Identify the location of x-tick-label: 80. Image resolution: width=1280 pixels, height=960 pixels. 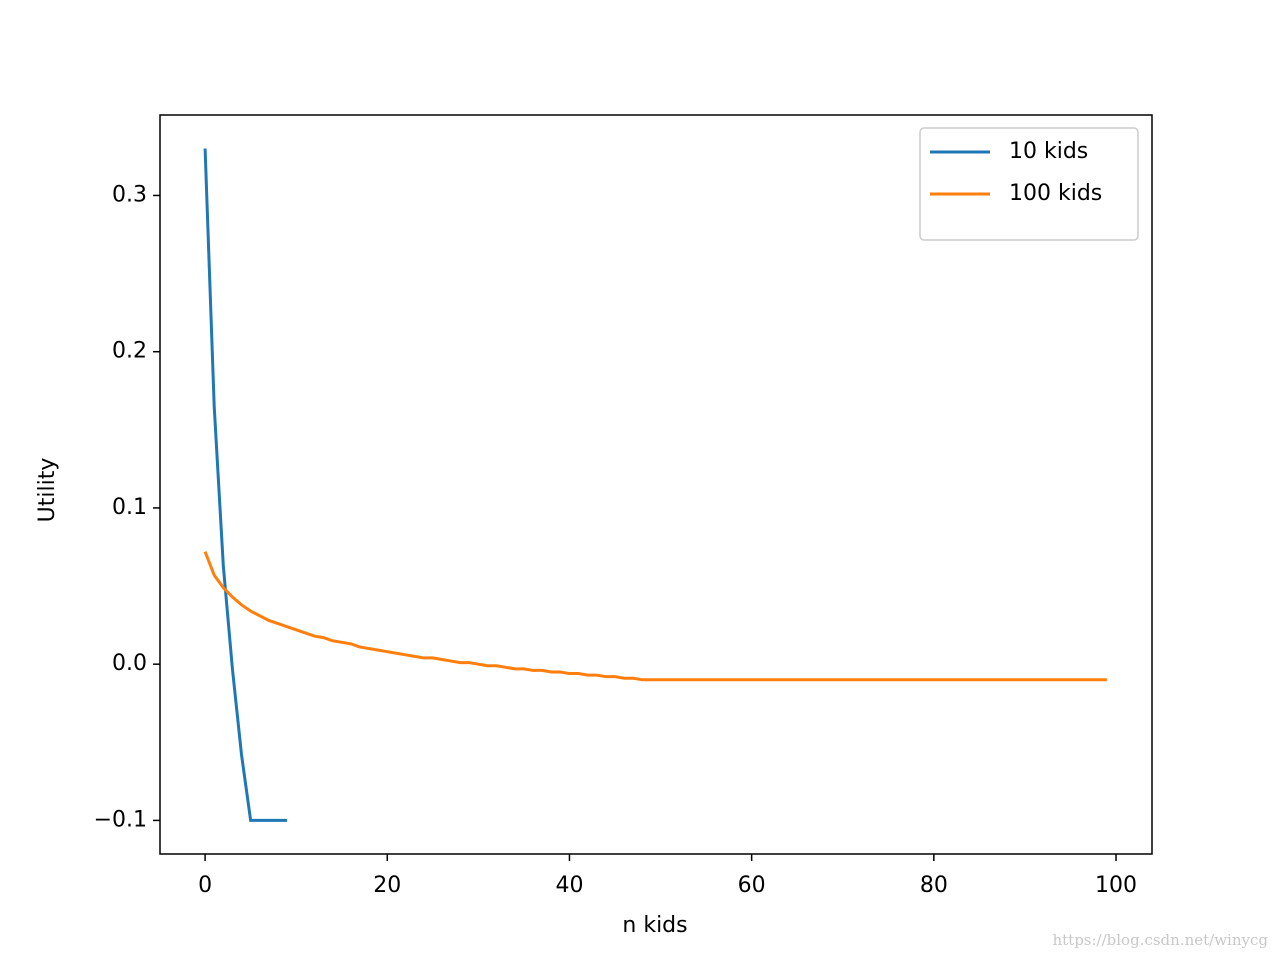
(934, 885).